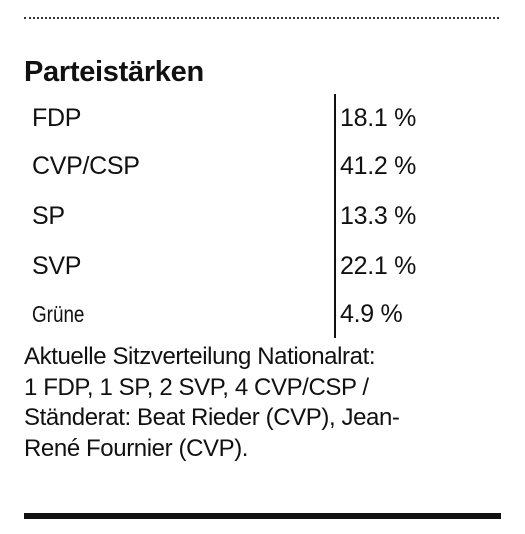 The height and width of the screenshot is (534, 525). Describe the element at coordinates (371, 314) in the screenshot. I see `party-share: 4.9 %` at that location.